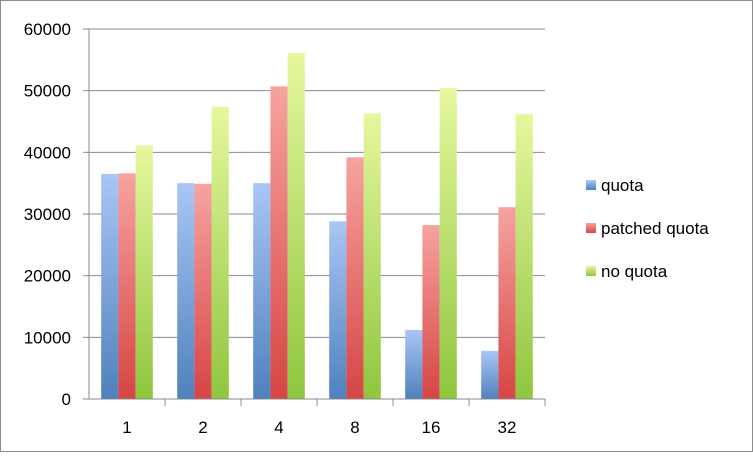 The image size is (753, 456). I want to click on x-tick-label: 2, so click(202, 427).